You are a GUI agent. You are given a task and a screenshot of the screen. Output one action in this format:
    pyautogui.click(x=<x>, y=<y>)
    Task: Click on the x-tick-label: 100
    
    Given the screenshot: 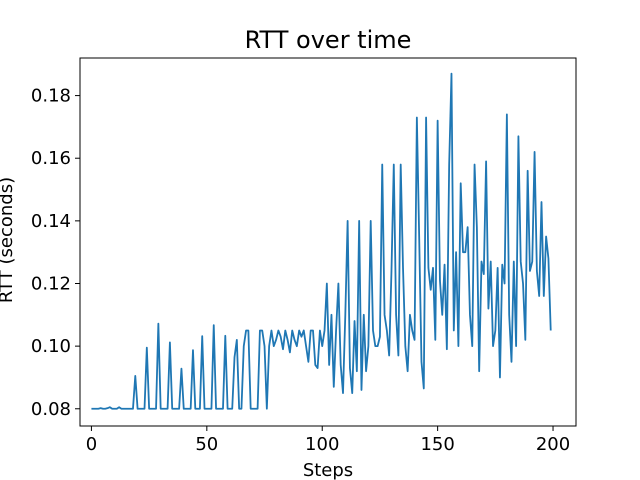 What is the action you would take?
    pyautogui.click(x=322, y=444)
    